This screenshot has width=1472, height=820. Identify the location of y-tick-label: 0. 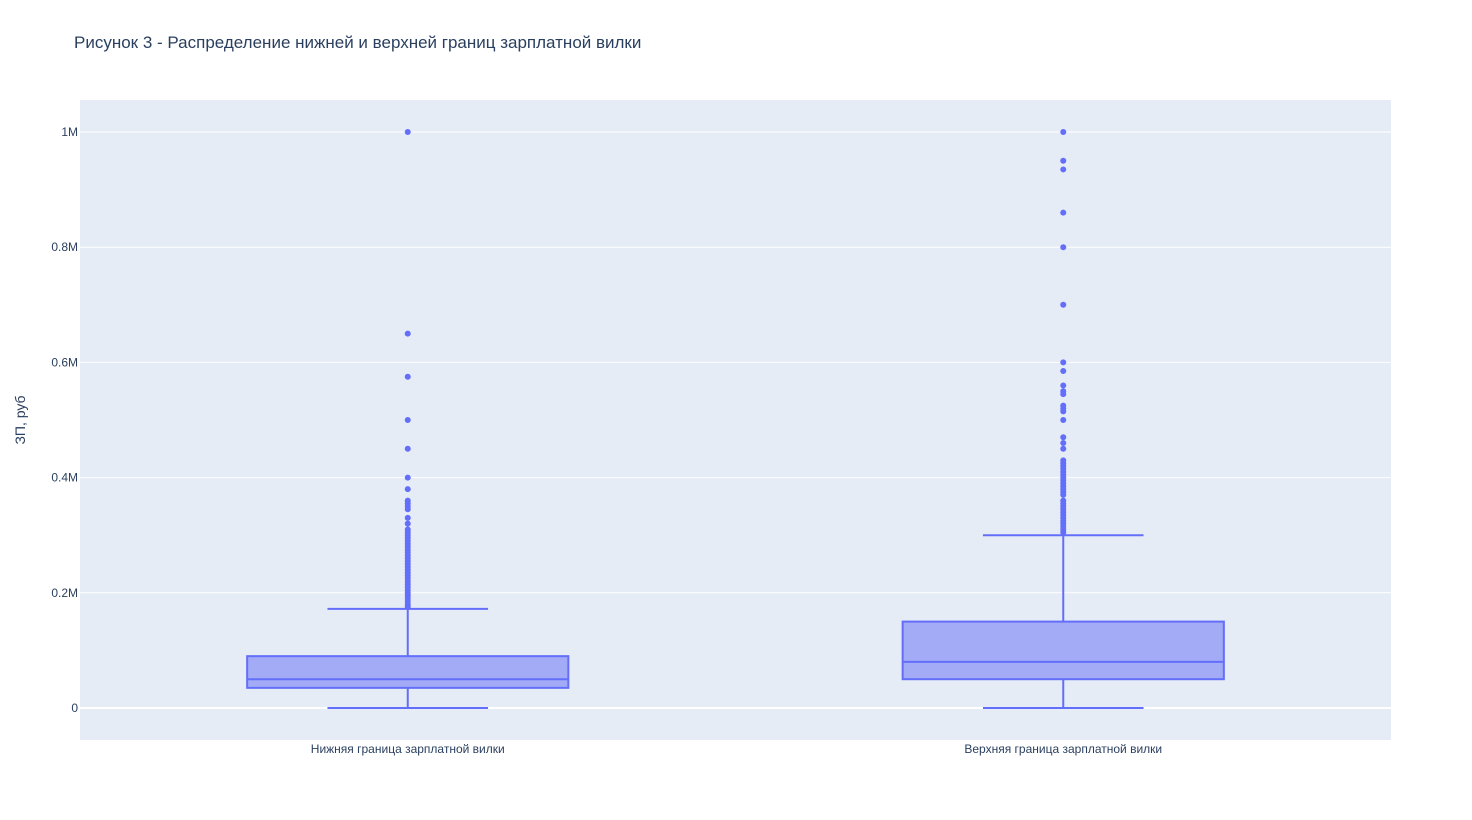
(74, 708).